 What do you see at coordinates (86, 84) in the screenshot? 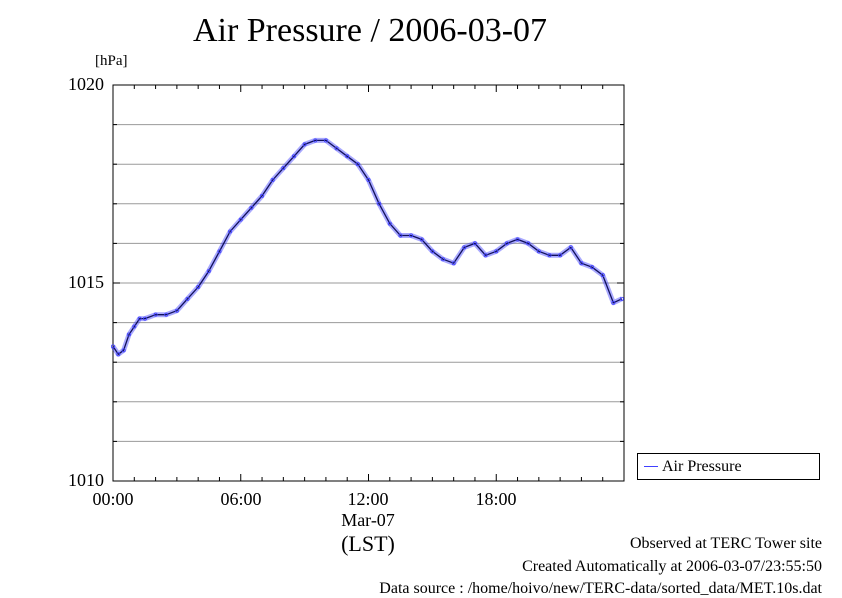
I see `y-tick-label: 1020` at bounding box center [86, 84].